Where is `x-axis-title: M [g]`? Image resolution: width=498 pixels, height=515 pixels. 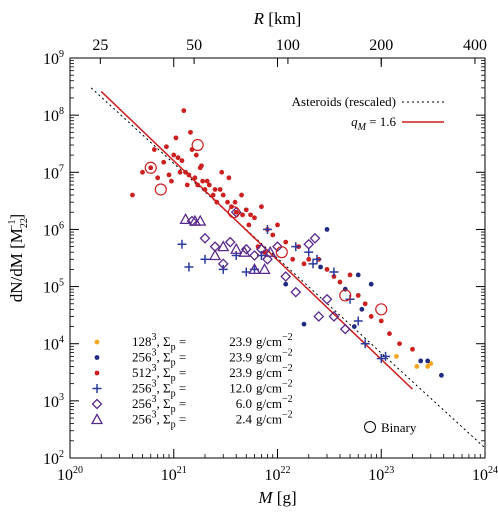
x-axis-title: M [g] is located at coordinates (276, 497).